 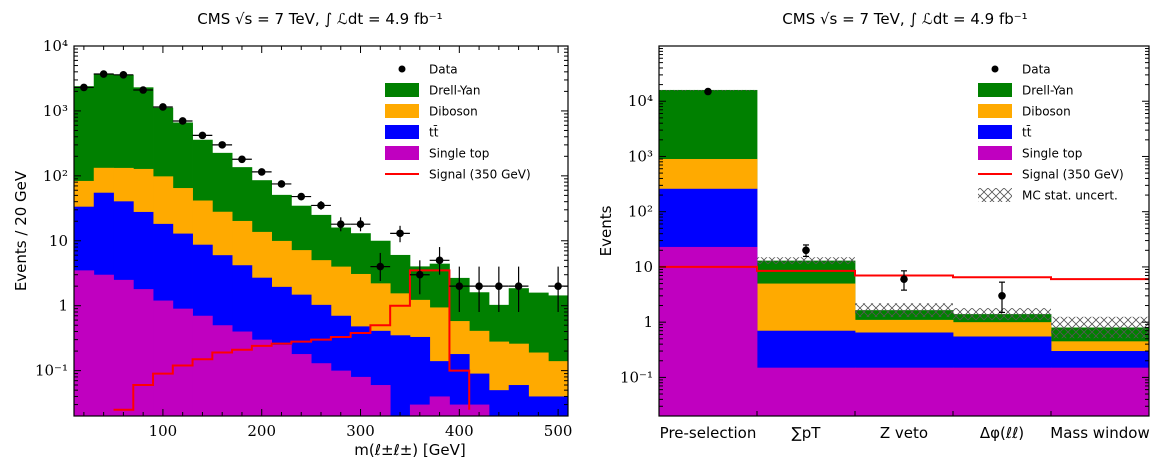 What do you see at coordinates (480, 175) in the screenshot?
I see `legend-signal-350-gev-label: Signal (350 GeV)` at bounding box center [480, 175].